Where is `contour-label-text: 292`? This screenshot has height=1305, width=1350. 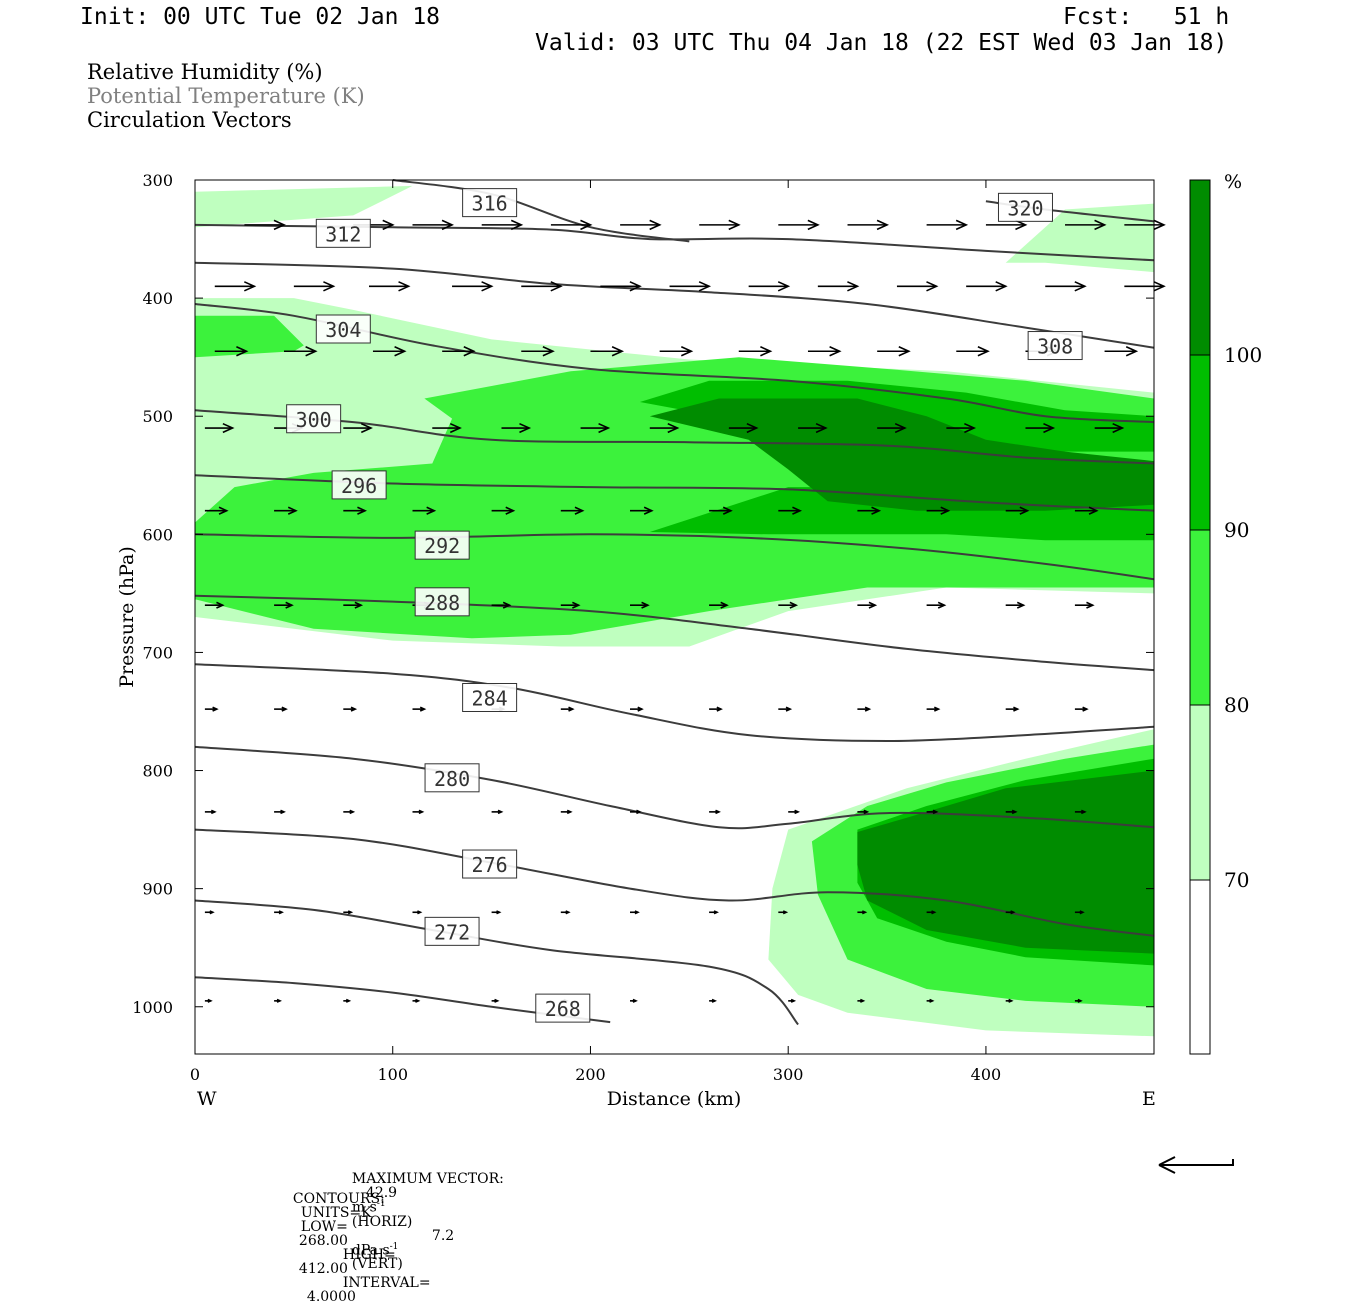
contour-label-text: 292 is located at coordinates (442, 546).